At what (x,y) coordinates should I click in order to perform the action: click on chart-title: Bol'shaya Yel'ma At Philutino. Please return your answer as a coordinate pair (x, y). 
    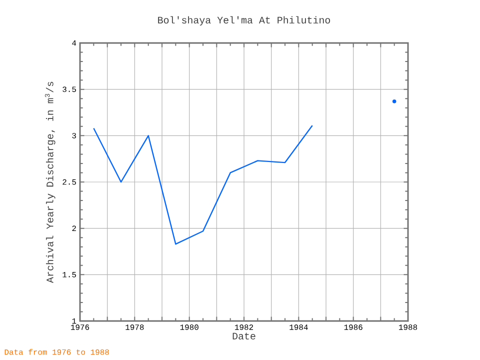
    Looking at the image, I should click on (244, 21).